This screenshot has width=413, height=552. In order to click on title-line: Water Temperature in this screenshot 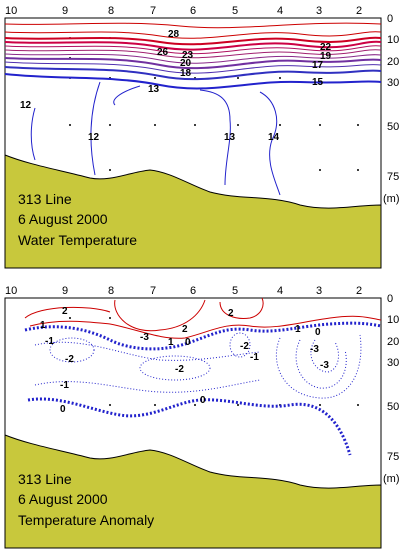, I will do `click(77, 240)`.